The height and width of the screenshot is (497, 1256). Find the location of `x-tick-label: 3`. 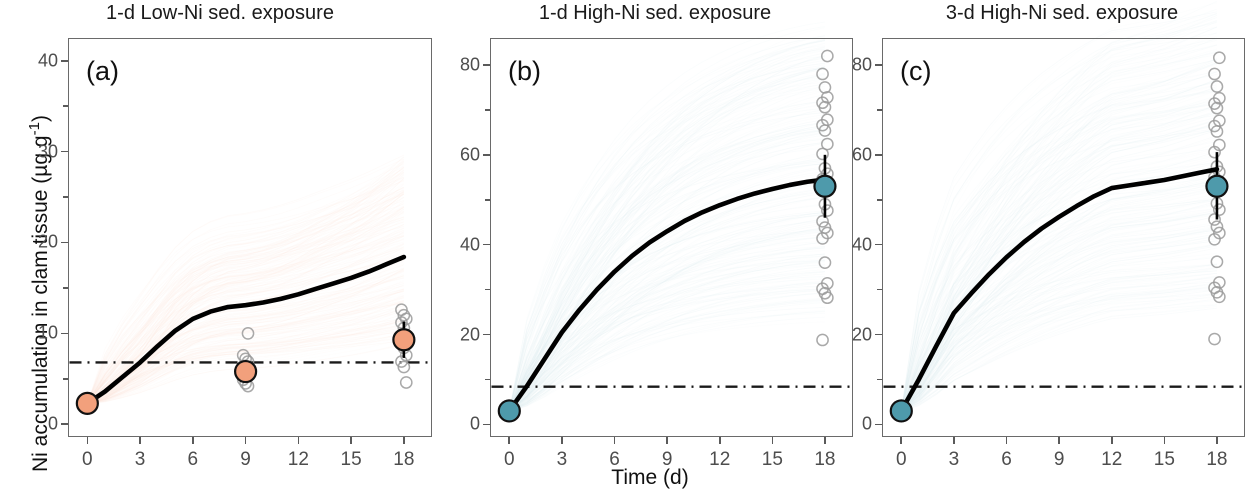

x-tick-label: 3 is located at coordinates (954, 459).